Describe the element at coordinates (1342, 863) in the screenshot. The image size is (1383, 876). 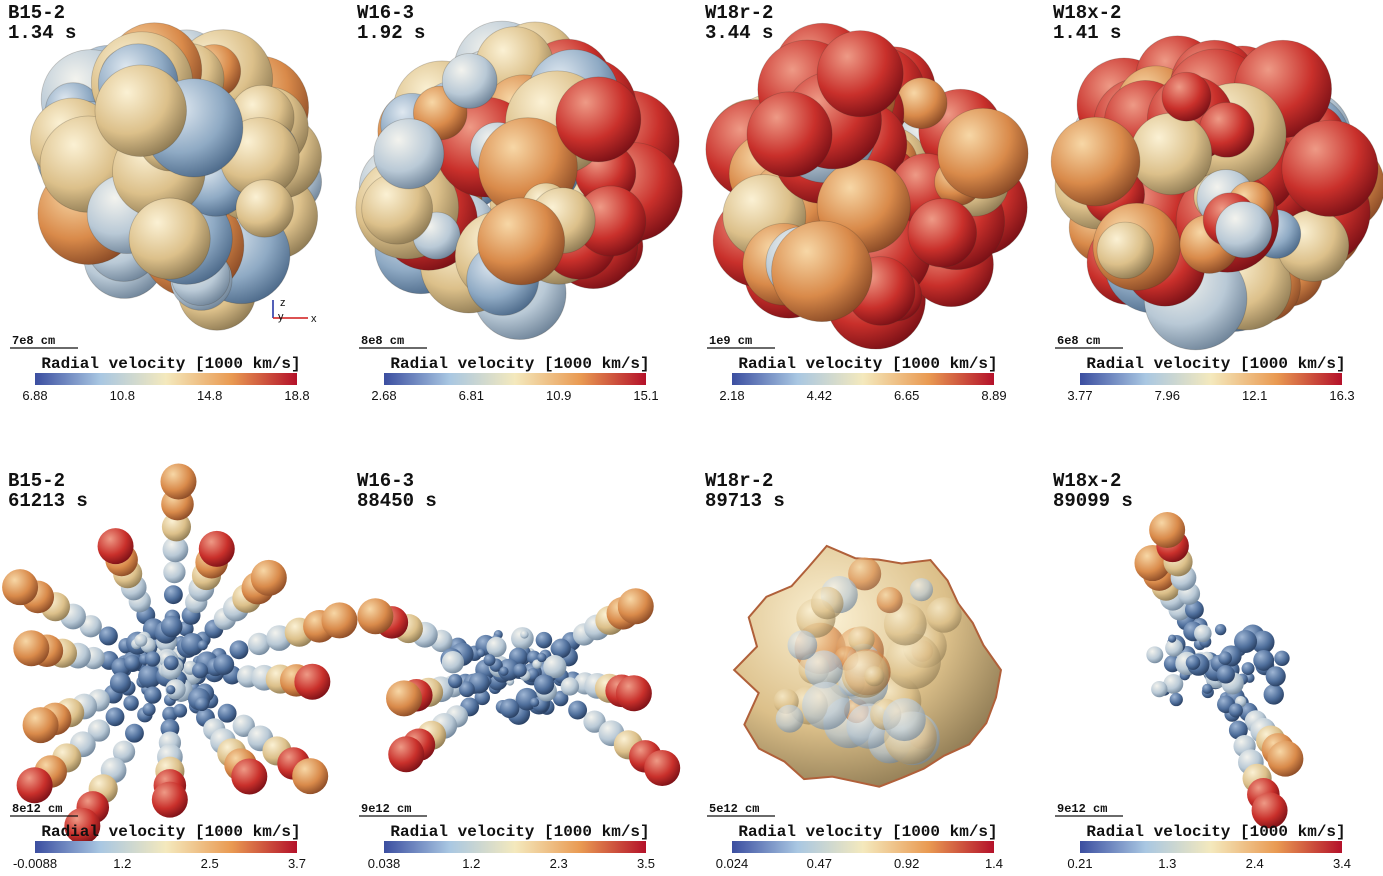
I see `colorbar-tick-label: 3.4` at that location.